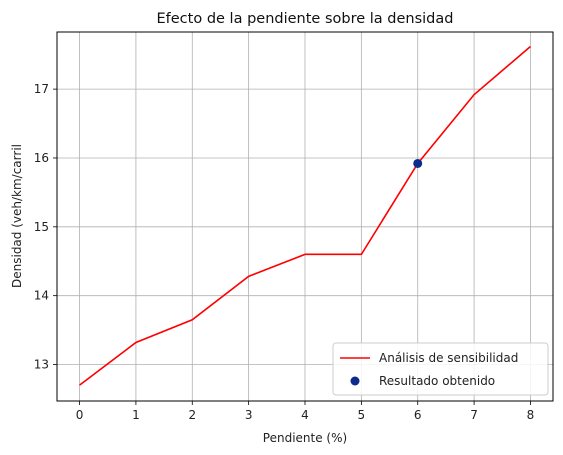 This screenshot has height=455, width=563. Describe the element at coordinates (305, 438) in the screenshot. I see `x-axis-label: Pendiente (%)` at that location.